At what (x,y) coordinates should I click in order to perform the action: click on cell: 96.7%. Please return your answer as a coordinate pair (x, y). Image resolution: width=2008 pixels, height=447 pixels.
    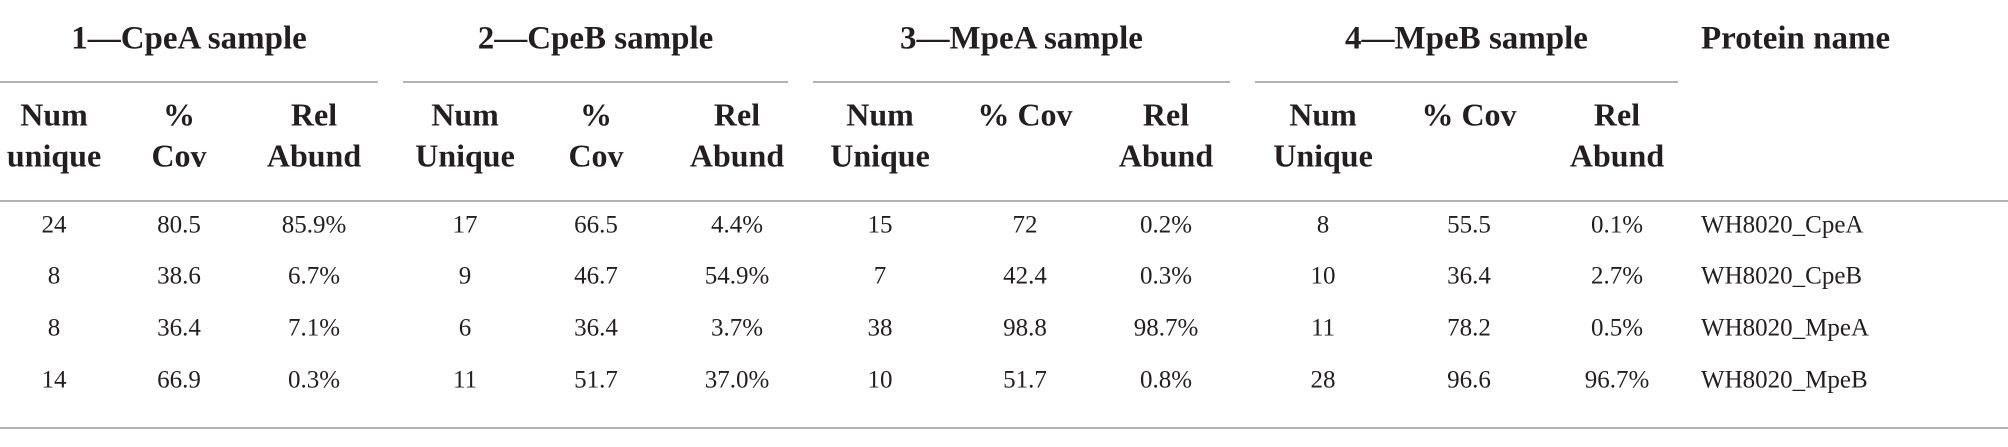
    Looking at the image, I should click on (1617, 380).